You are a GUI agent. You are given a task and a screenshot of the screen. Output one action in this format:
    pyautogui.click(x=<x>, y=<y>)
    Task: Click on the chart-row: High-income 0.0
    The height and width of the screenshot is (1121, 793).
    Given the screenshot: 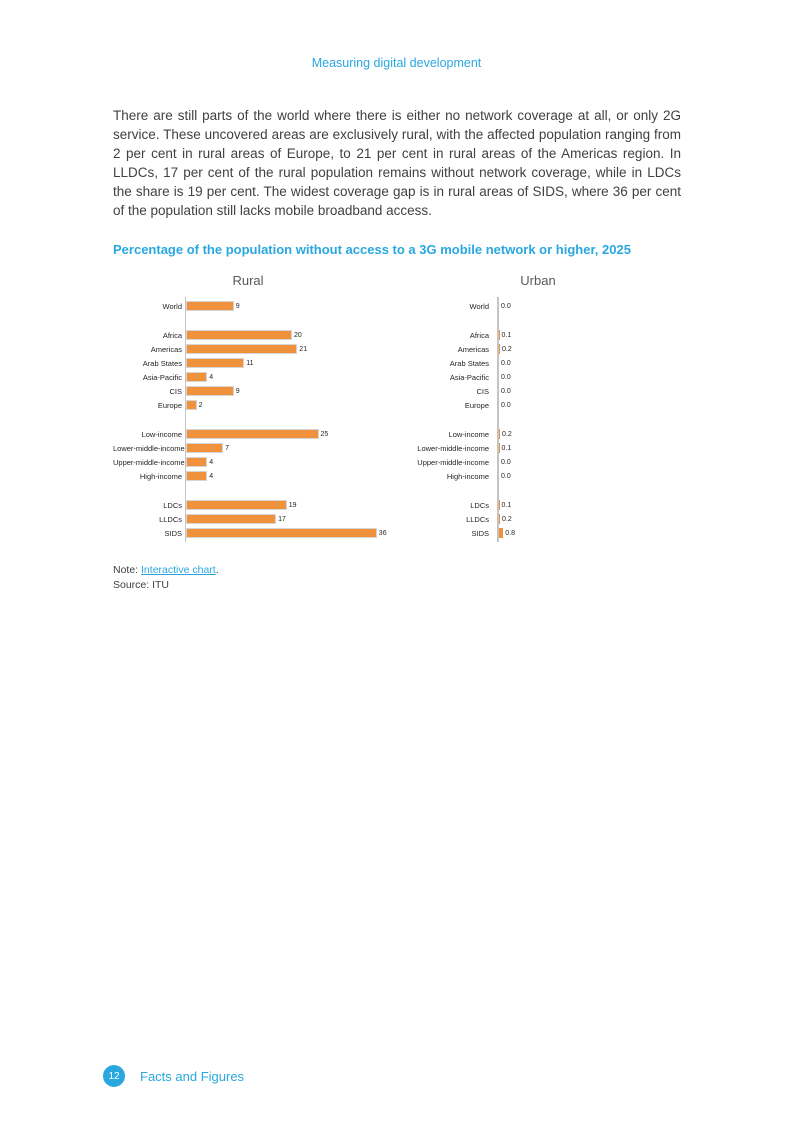 What is the action you would take?
    pyautogui.click(x=548, y=476)
    